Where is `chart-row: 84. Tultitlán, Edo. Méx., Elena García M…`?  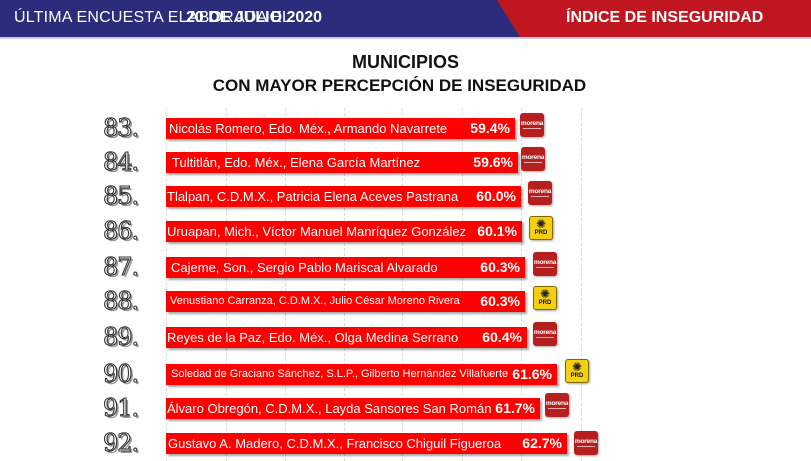 chart-row: 84. Tultitlán, Edo. Méx., Elena García M… is located at coordinates (405, 162).